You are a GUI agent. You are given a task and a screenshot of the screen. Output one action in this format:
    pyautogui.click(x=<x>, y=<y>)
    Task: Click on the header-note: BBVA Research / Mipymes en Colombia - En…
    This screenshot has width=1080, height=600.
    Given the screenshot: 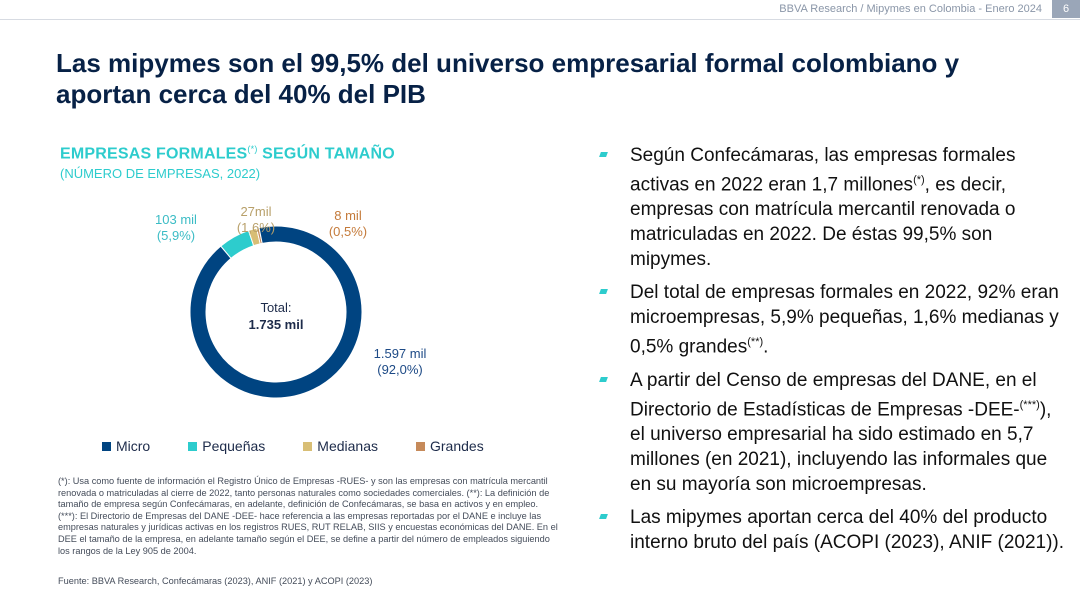 What is the action you would take?
    pyautogui.click(x=910, y=9)
    